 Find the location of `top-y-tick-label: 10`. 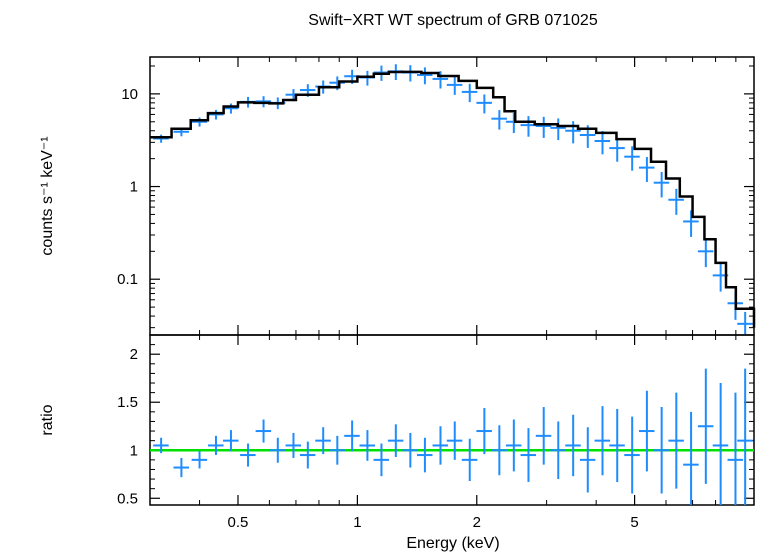

top-y-tick-label: 10 is located at coordinates (129, 94).